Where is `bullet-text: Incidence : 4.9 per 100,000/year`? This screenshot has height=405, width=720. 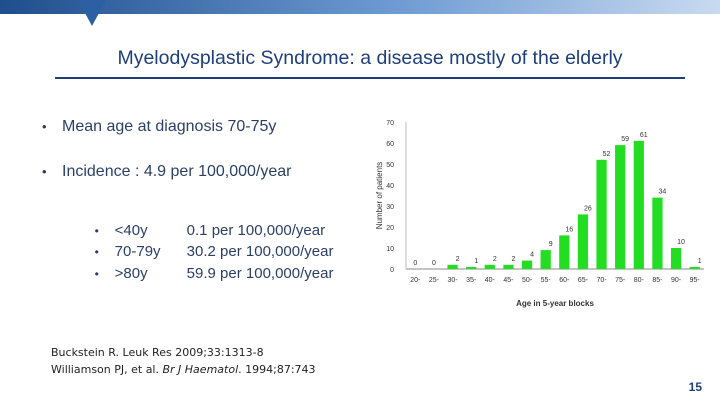
bullet-text: Incidence : 4.9 per 100,000/year is located at coordinates (177, 171).